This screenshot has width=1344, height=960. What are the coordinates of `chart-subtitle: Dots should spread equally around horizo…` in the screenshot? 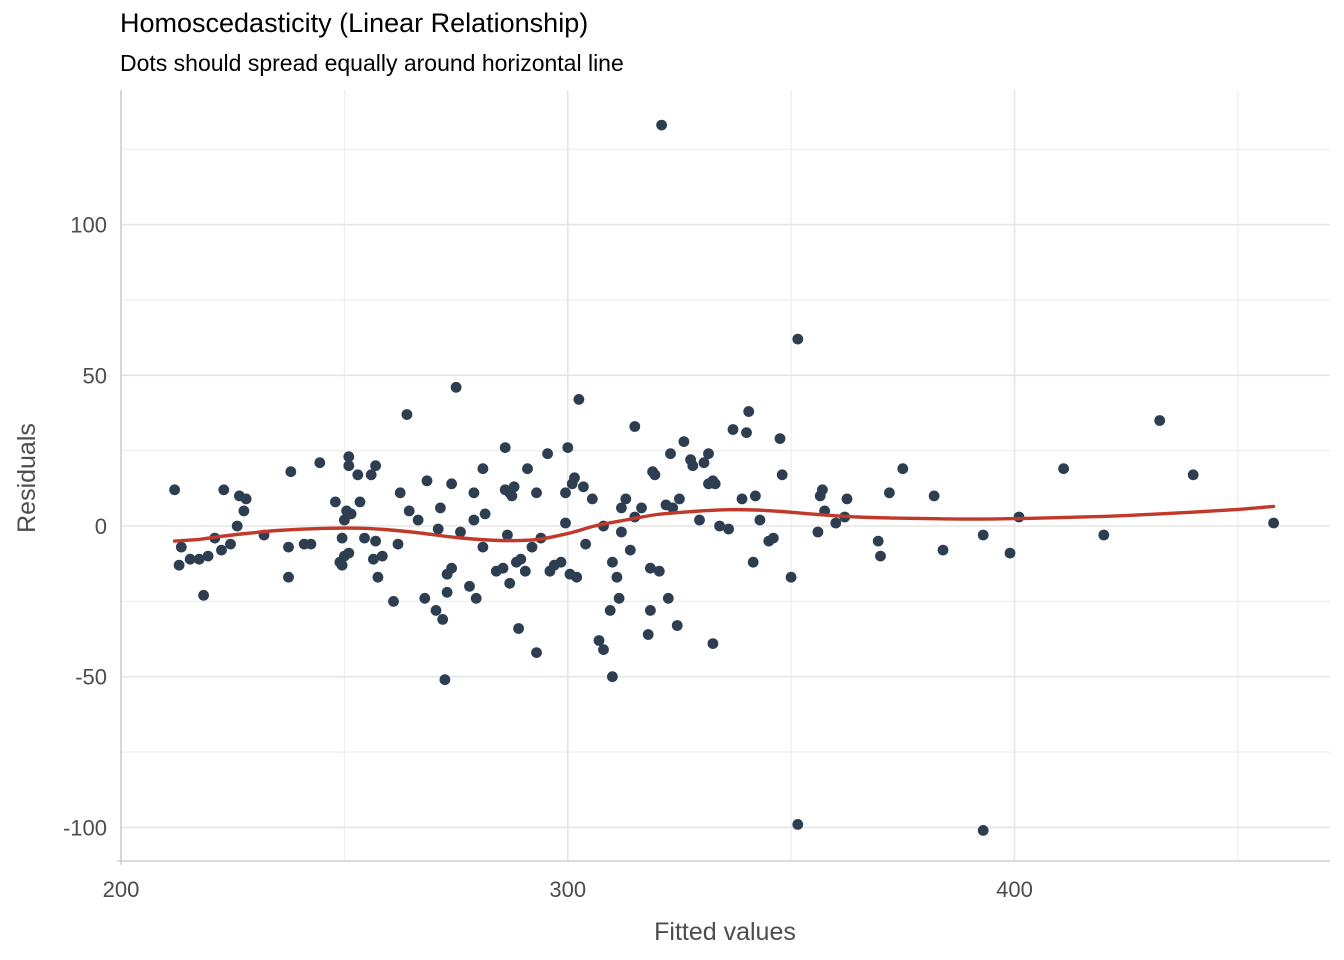 It's located at (372, 63).